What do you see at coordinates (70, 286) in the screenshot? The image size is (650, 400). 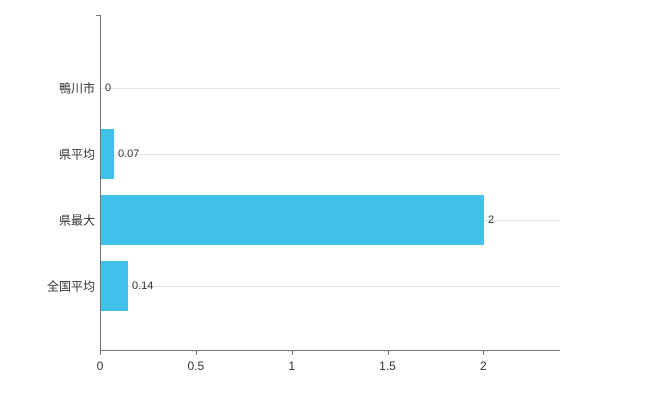 I see `category-label: 全国平均` at bounding box center [70, 286].